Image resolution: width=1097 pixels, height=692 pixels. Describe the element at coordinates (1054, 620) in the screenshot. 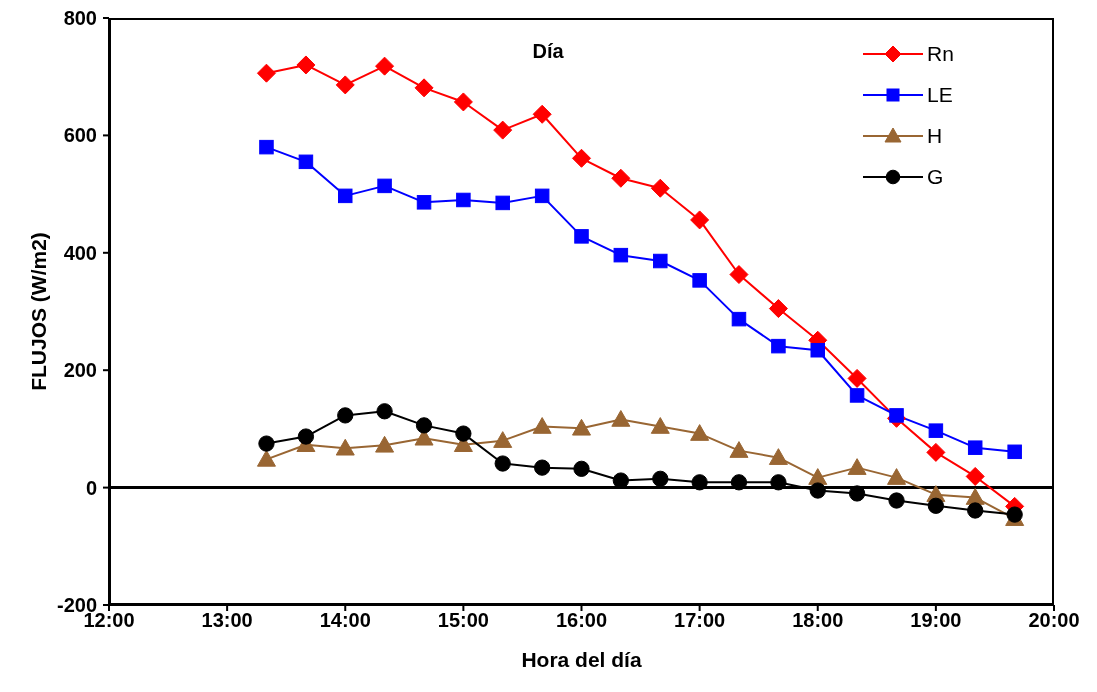

I see `x-tick-label: 20:00` at that location.